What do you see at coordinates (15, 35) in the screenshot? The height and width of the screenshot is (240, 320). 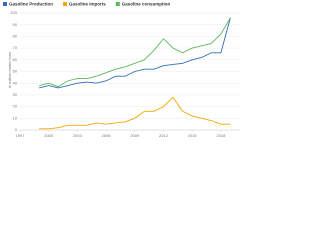 I see `y-tick-label: 80` at bounding box center [15, 35].